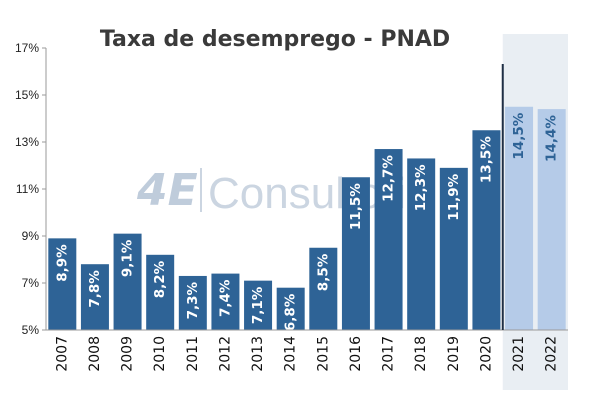 Image resolution: width=592 pixels, height=406 pixels. I want to click on bar-2012, so click(225, 301).